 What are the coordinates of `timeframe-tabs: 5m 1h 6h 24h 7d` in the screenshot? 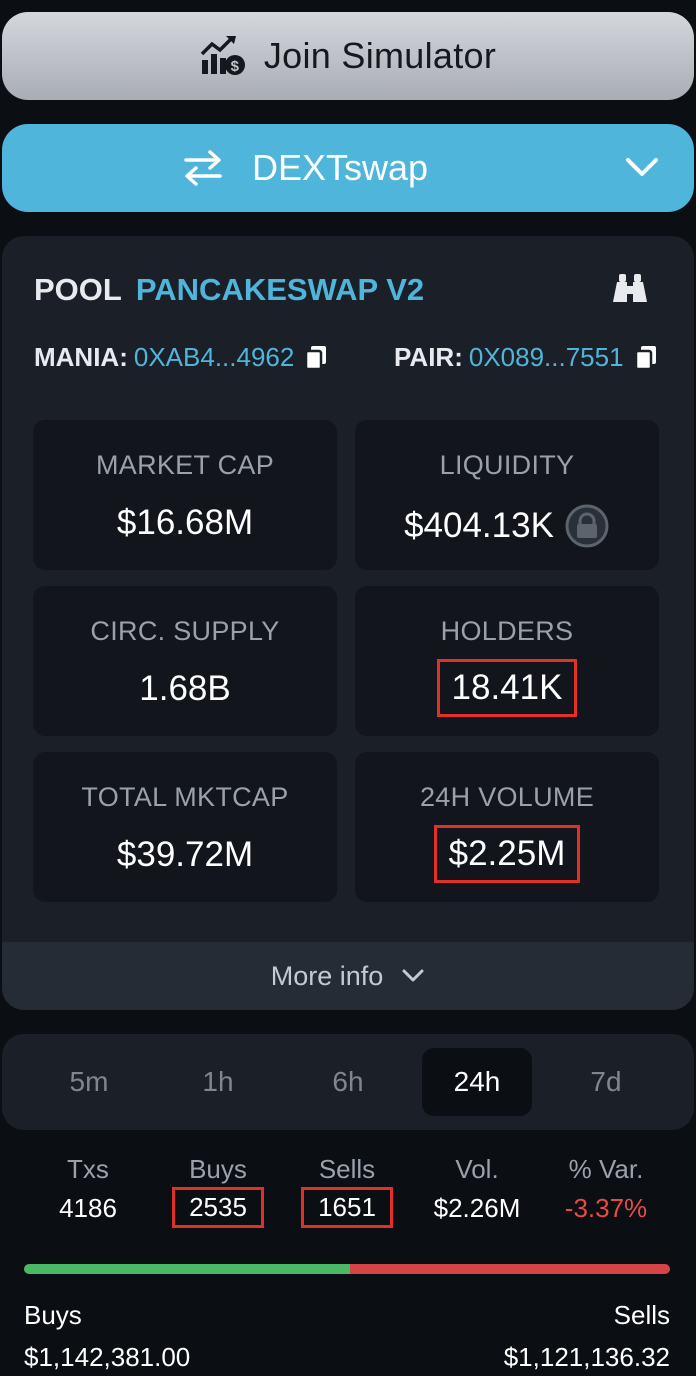 It's located at (348, 1082).